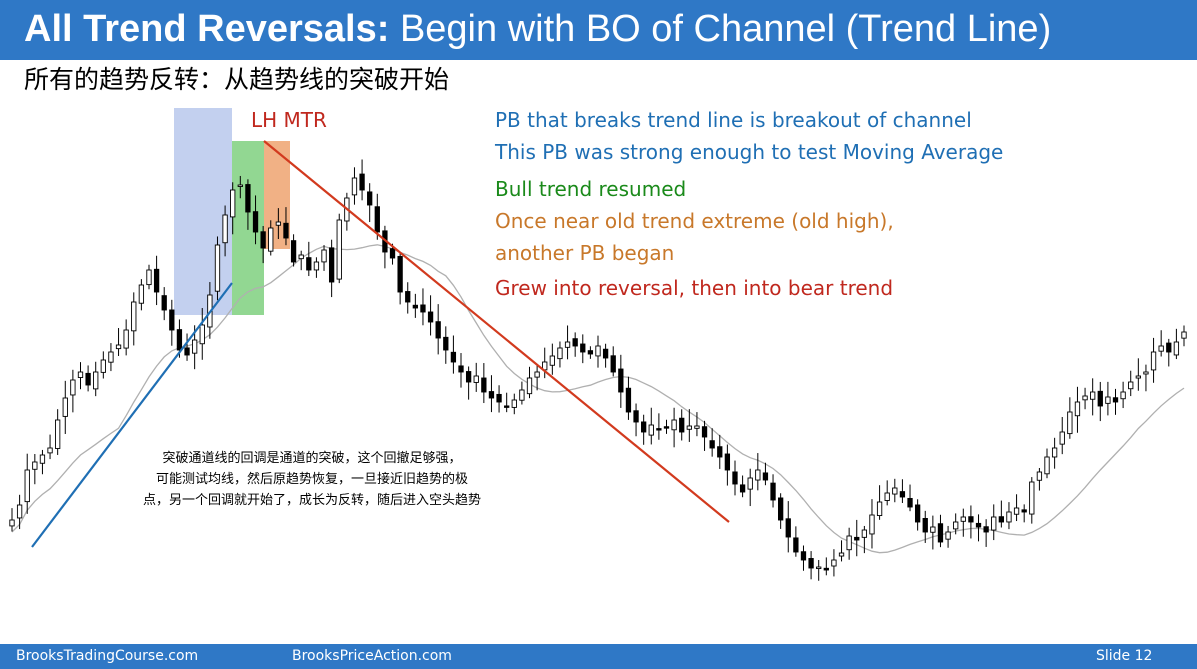 The height and width of the screenshot is (669, 1197). Describe the element at coordinates (591, 189) in the screenshot. I see `annotation-line-3: Bull trend resumed` at that location.